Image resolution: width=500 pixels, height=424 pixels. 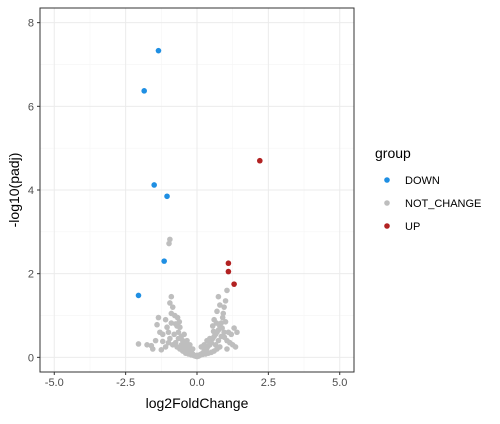 I want to click on x-tick-label: -5.0, so click(x=54, y=383).